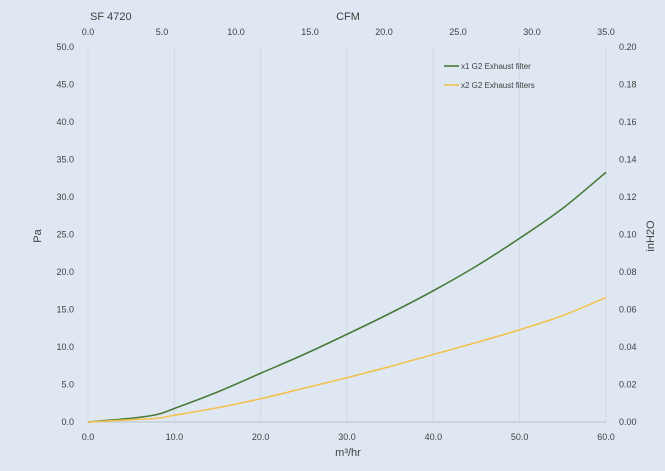 Image resolution: width=665 pixels, height=471 pixels. I want to click on x-tick-label: 30.0, so click(347, 437).